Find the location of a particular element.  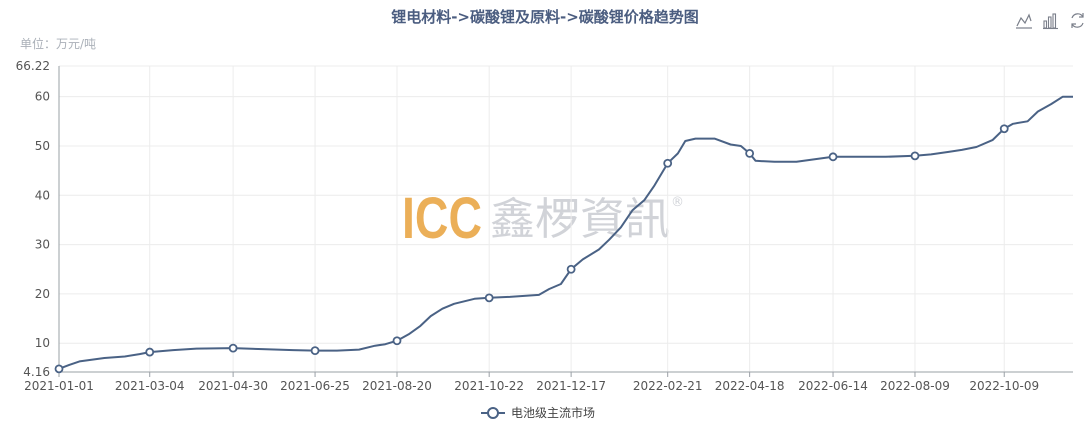

x-tick-label: 2021-08-20 is located at coordinates (397, 386).